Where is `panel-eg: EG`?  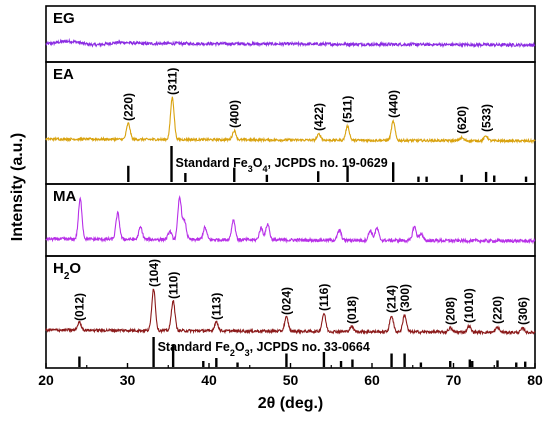 panel-eg: EG is located at coordinates (290, 34).